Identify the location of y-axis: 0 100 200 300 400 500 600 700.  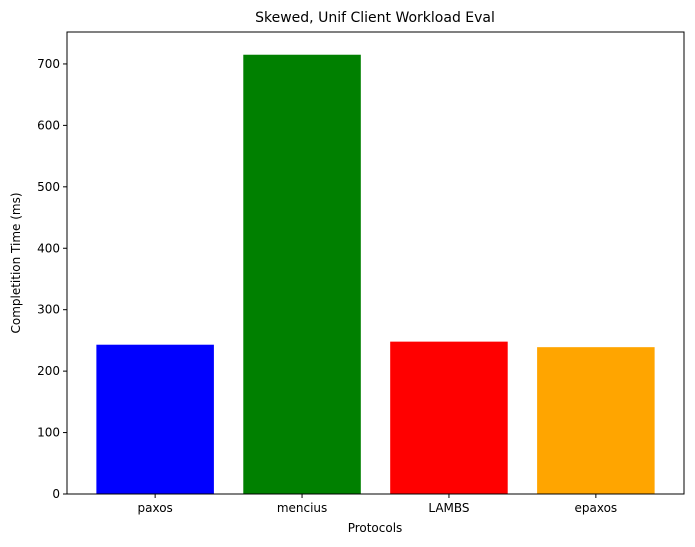
(52, 279).